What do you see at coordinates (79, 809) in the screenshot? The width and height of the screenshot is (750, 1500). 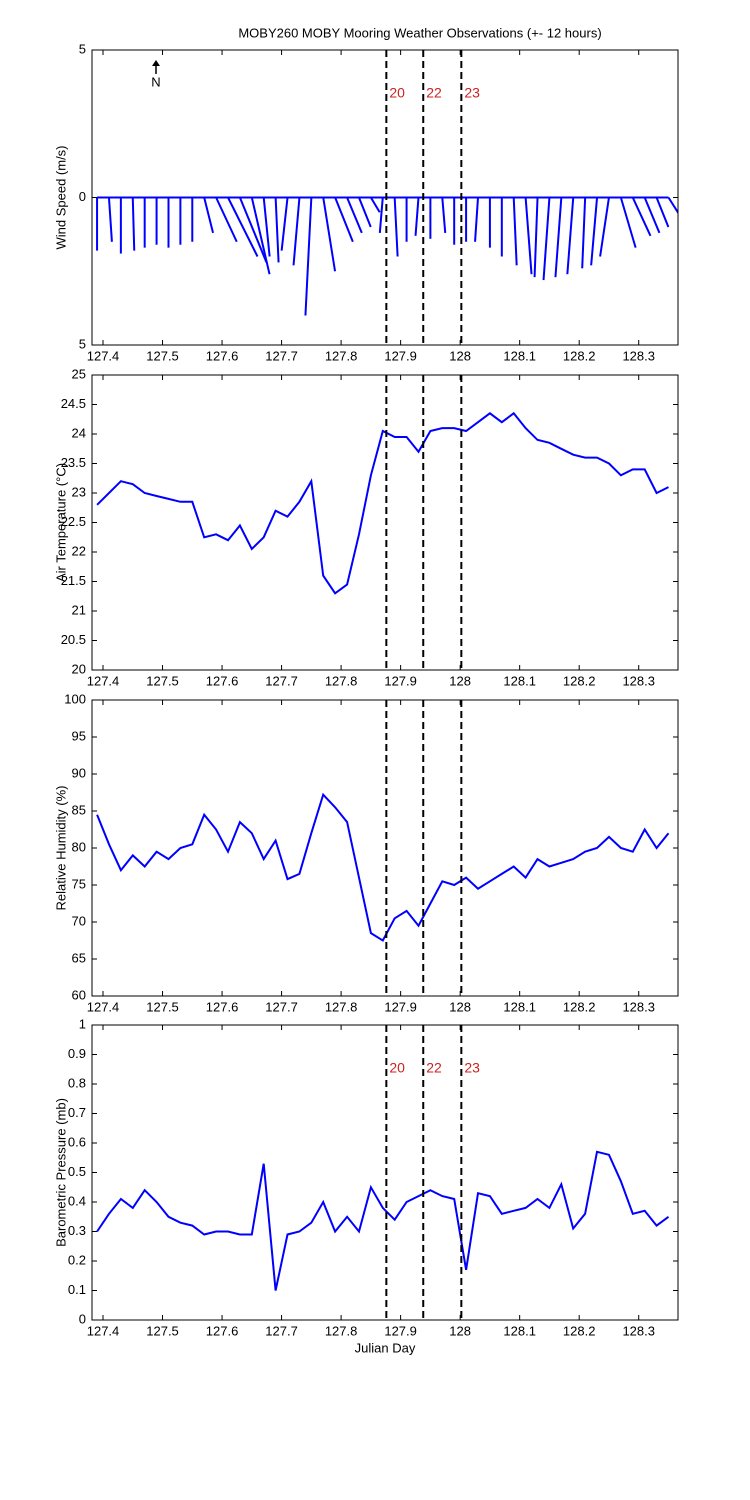 I see `y-tick-label: 85` at bounding box center [79, 809].